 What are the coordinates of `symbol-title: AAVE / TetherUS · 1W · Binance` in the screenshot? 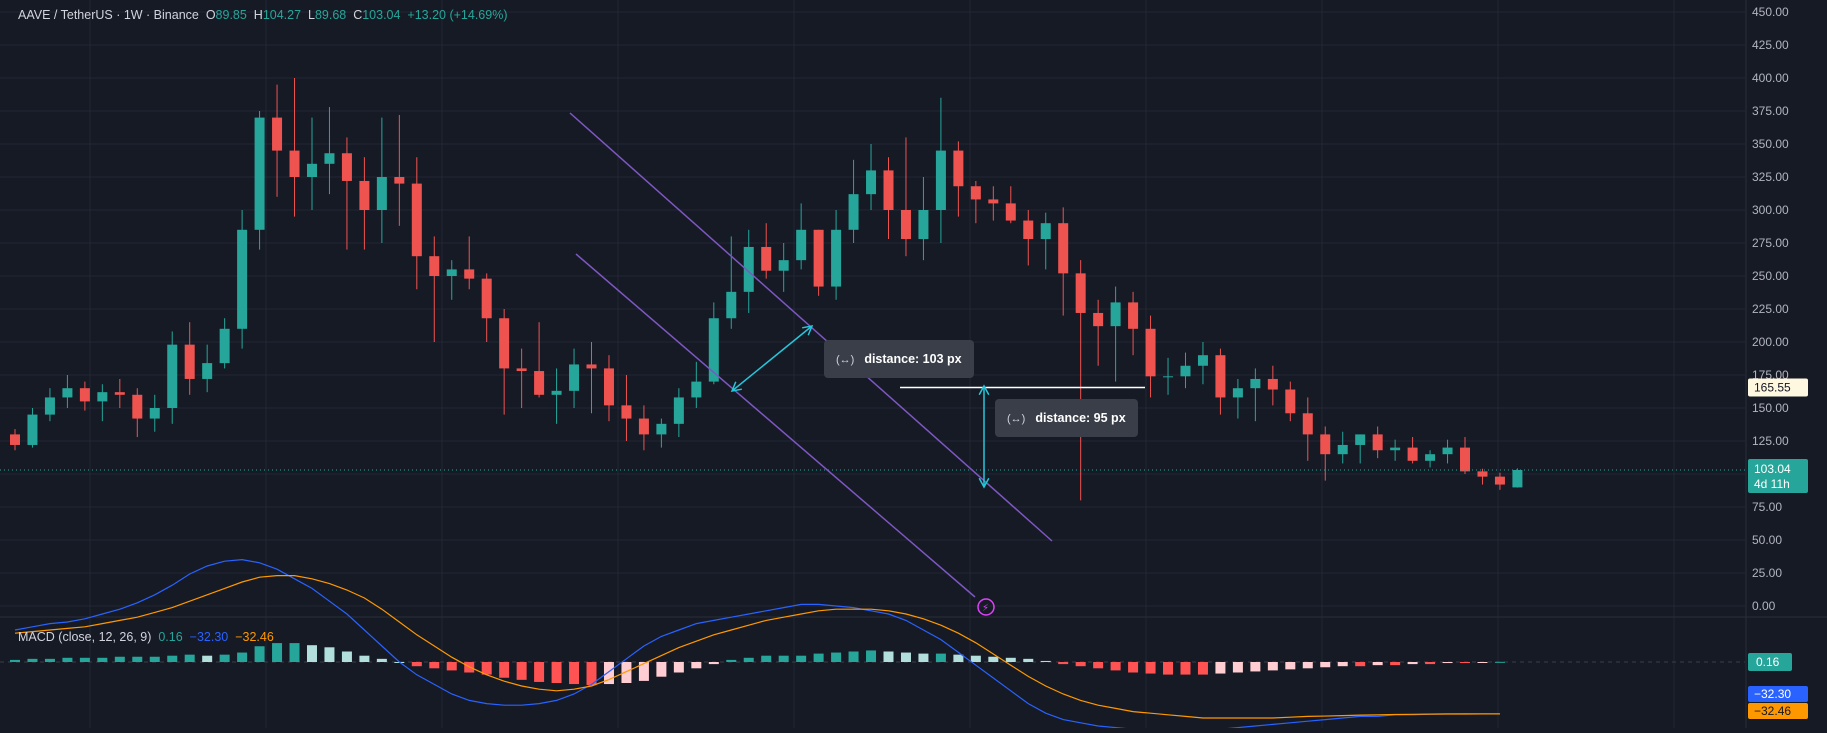 It's located at (108, 15).